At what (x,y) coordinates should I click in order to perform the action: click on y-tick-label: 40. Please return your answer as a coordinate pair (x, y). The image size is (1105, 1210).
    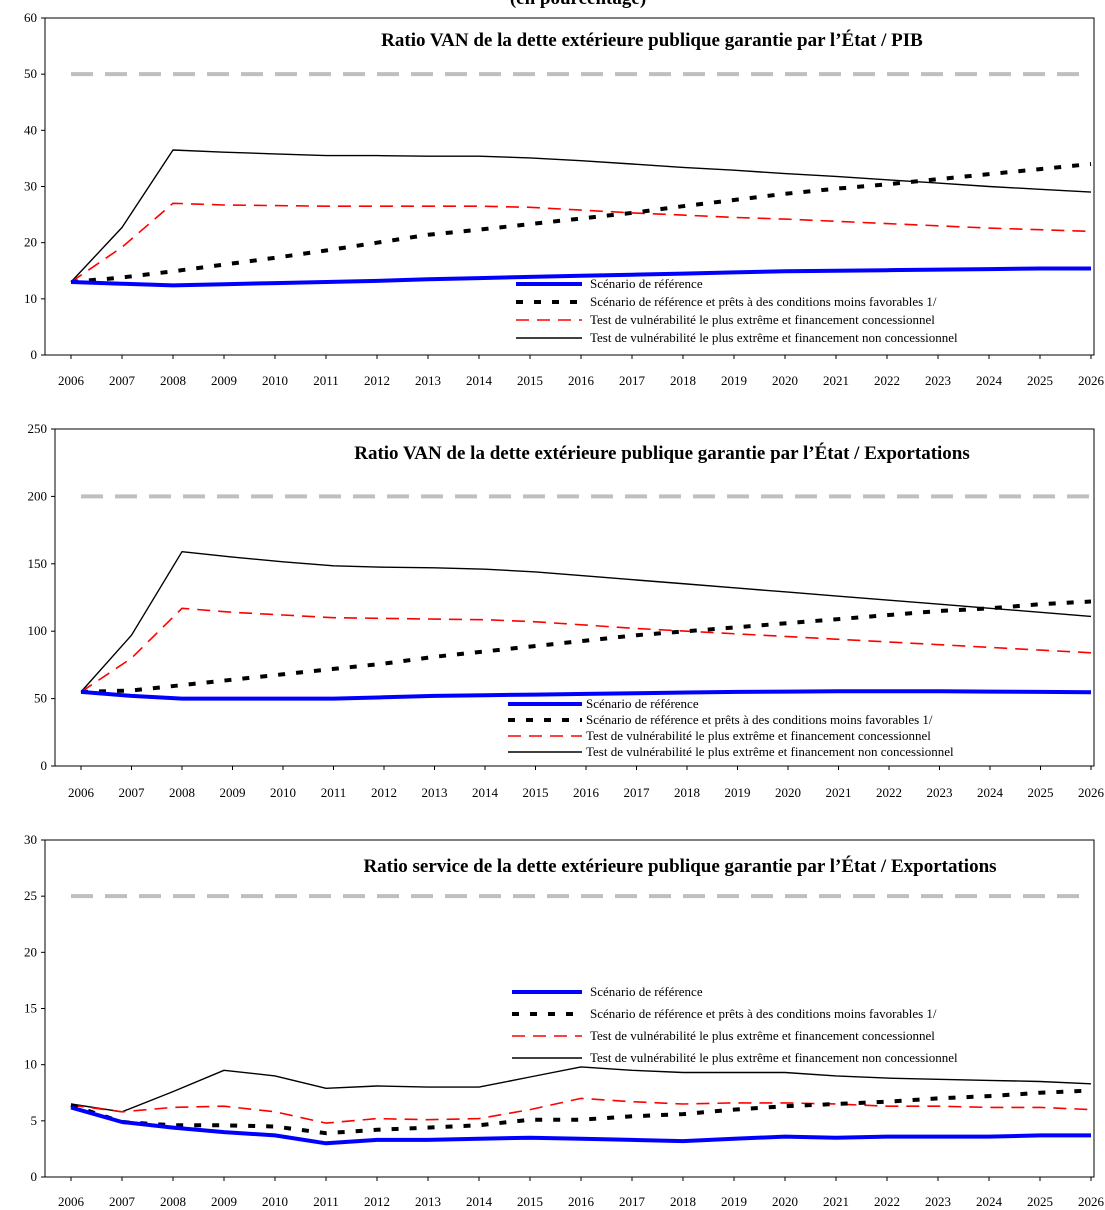
    Looking at the image, I should click on (30, 129).